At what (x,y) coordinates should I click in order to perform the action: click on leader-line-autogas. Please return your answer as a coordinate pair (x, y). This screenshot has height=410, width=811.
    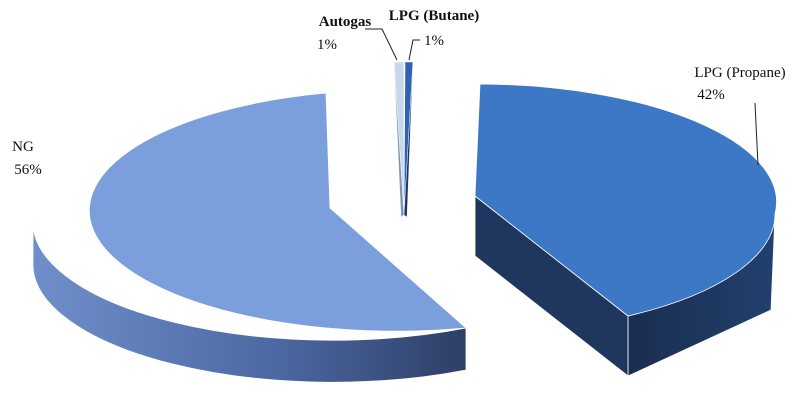
    Looking at the image, I should click on (381, 44).